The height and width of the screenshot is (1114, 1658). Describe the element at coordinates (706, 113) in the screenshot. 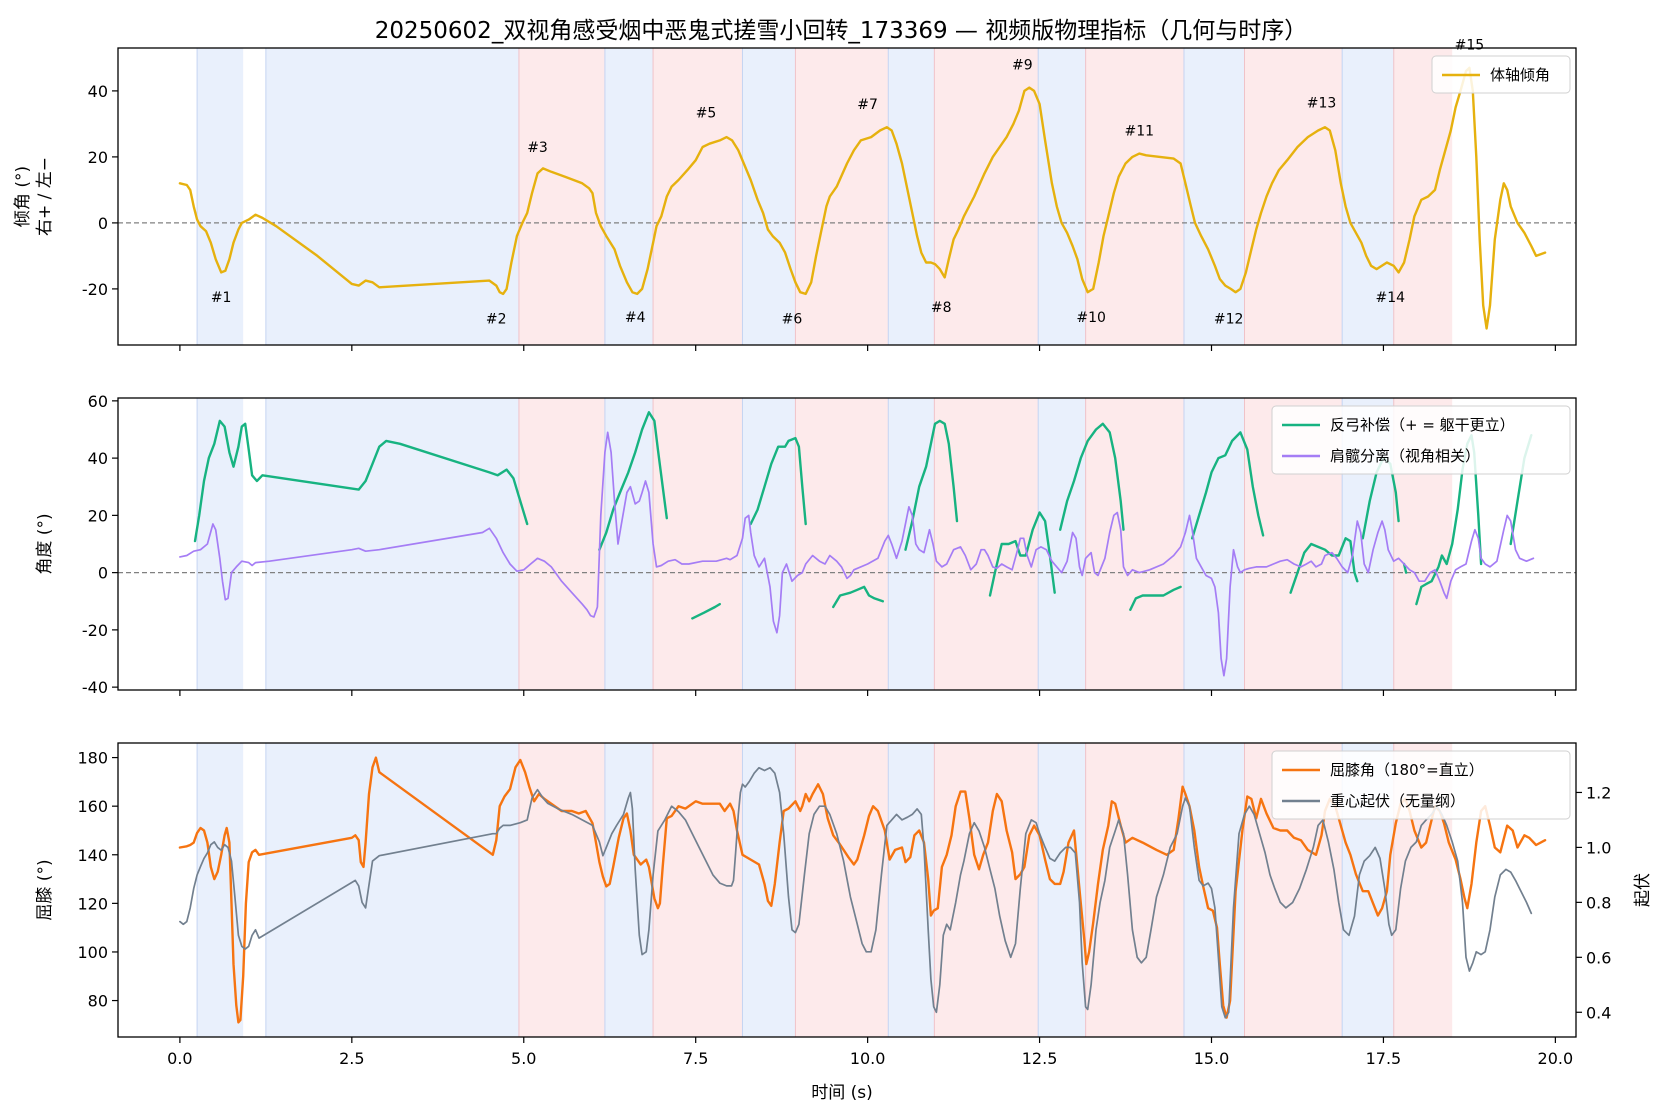

I see `turn-label: #5` at that location.